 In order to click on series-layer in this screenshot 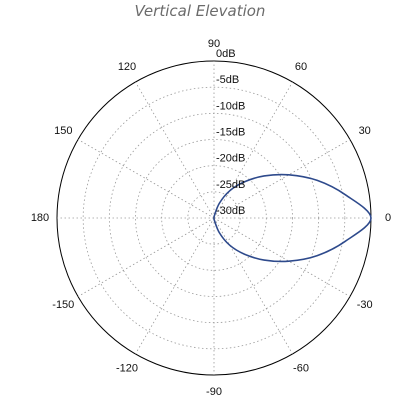, I will do `click(292, 218)`.